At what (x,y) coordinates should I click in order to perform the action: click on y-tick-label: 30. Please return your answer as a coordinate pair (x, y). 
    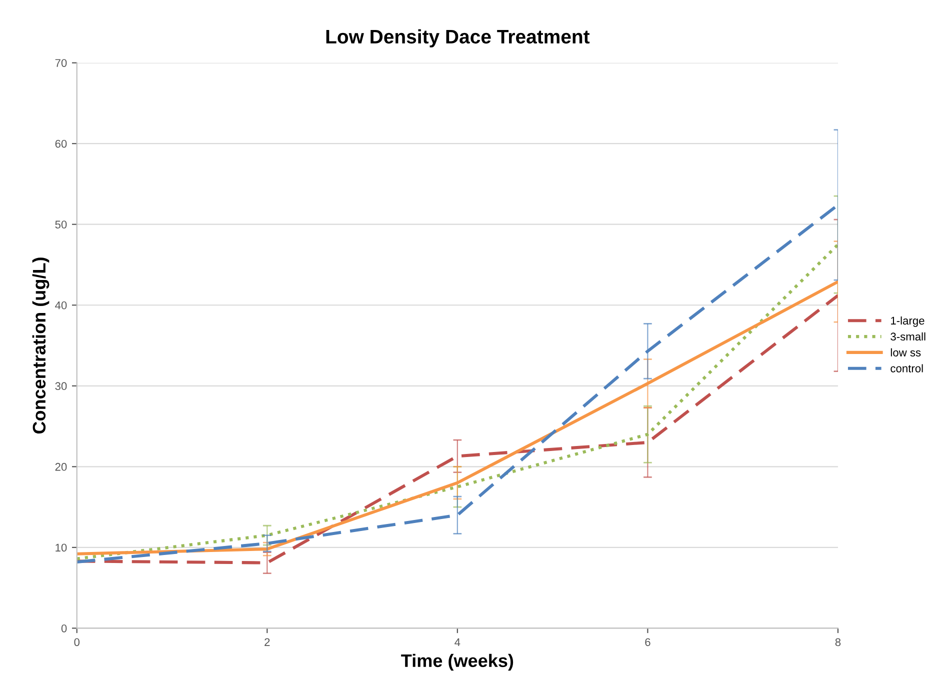
    Looking at the image, I should click on (61, 386).